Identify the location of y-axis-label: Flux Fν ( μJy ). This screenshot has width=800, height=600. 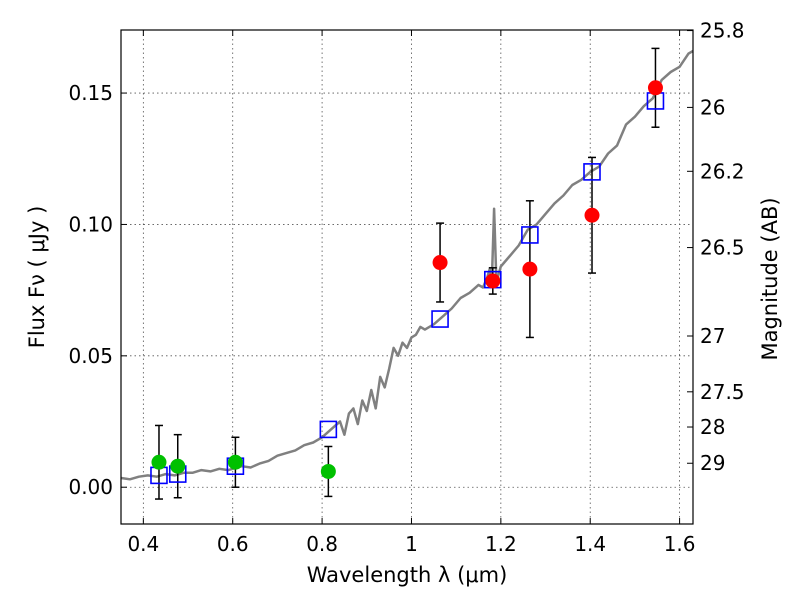
(37, 277).